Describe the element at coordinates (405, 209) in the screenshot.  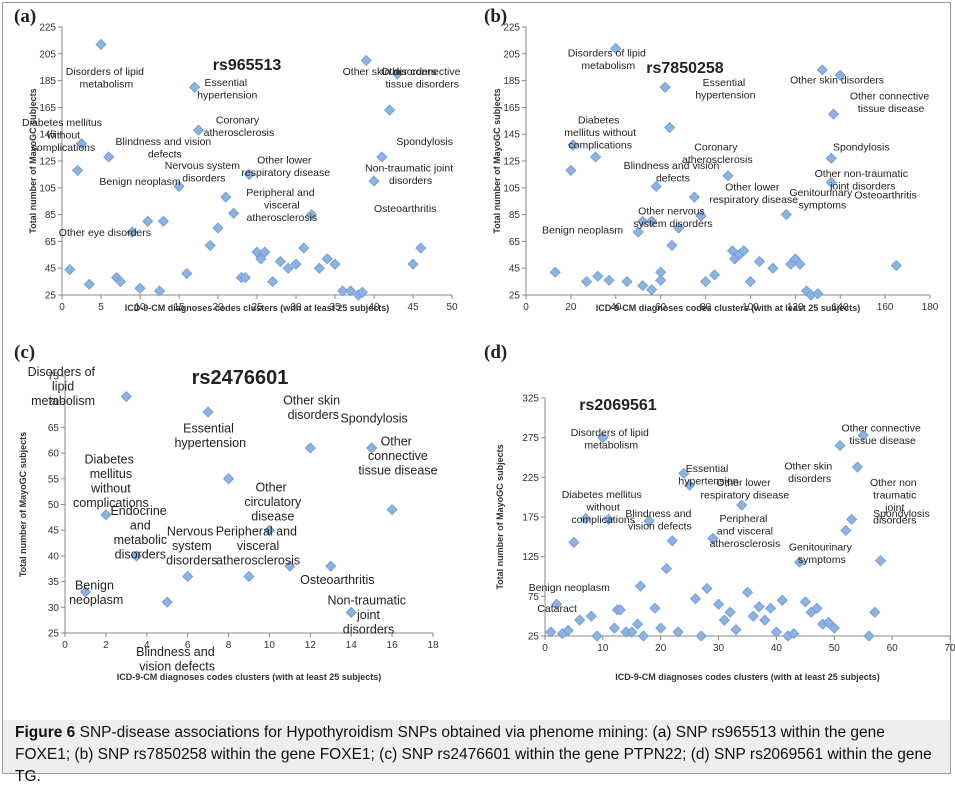
I see `annotation: Osteoarthritis` at that location.